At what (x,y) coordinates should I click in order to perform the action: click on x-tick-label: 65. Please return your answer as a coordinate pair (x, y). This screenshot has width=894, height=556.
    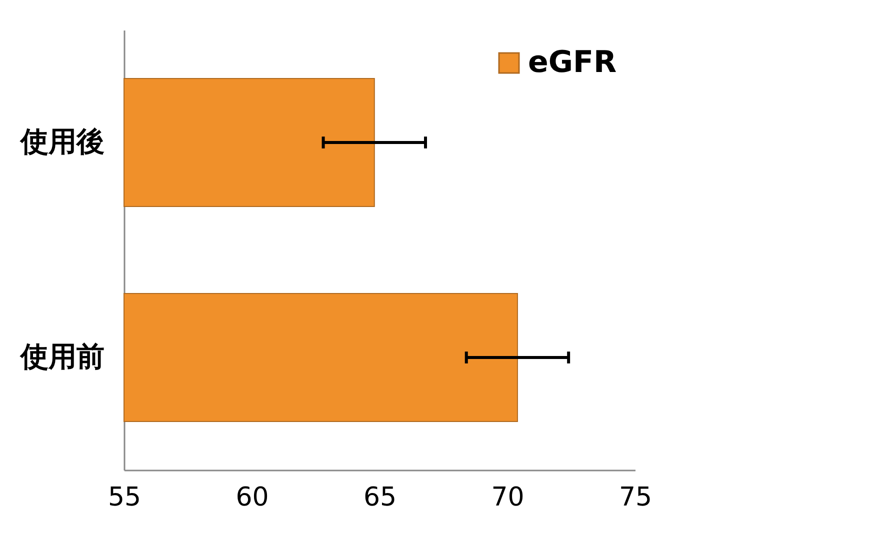
    Looking at the image, I should click on (380, 497).